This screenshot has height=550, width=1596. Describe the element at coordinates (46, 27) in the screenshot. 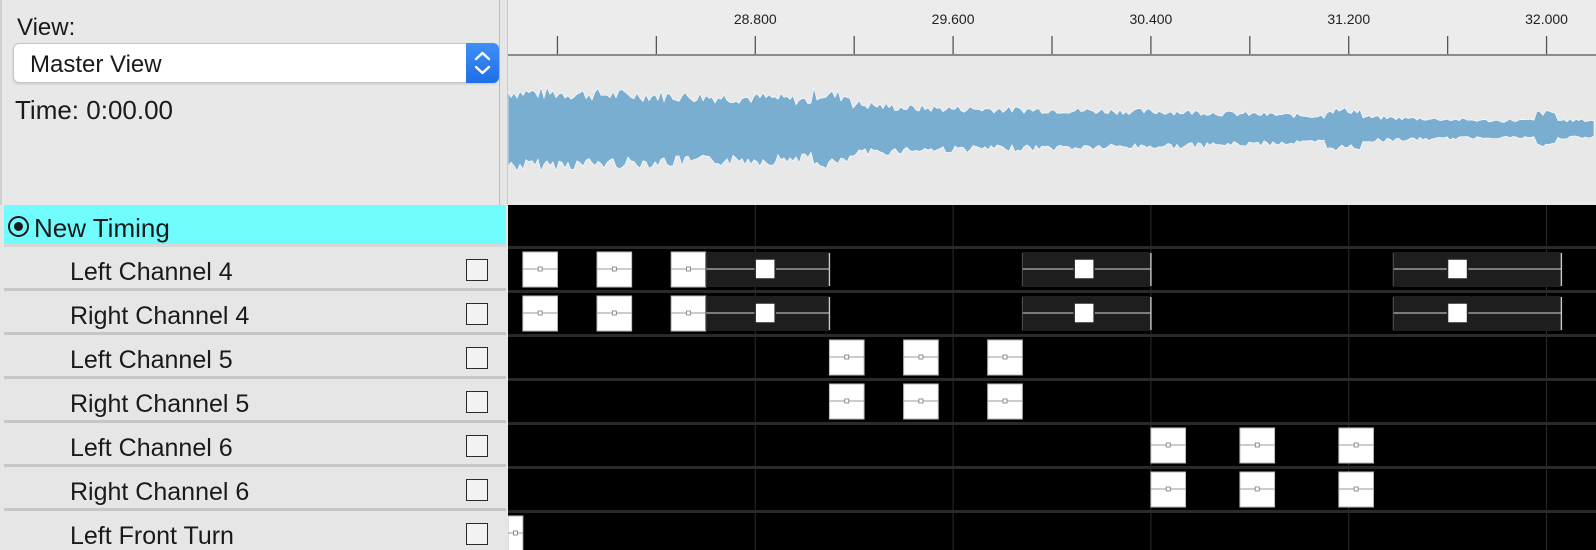

I see `view-label: View:` at that location.